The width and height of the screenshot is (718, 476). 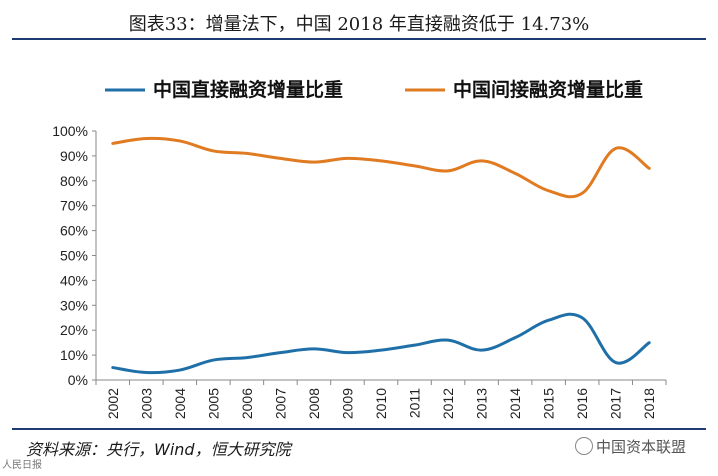 I want to click on source-note: 资料来源：央行，Wind，恒大研究院, so click(x=158, y=449).